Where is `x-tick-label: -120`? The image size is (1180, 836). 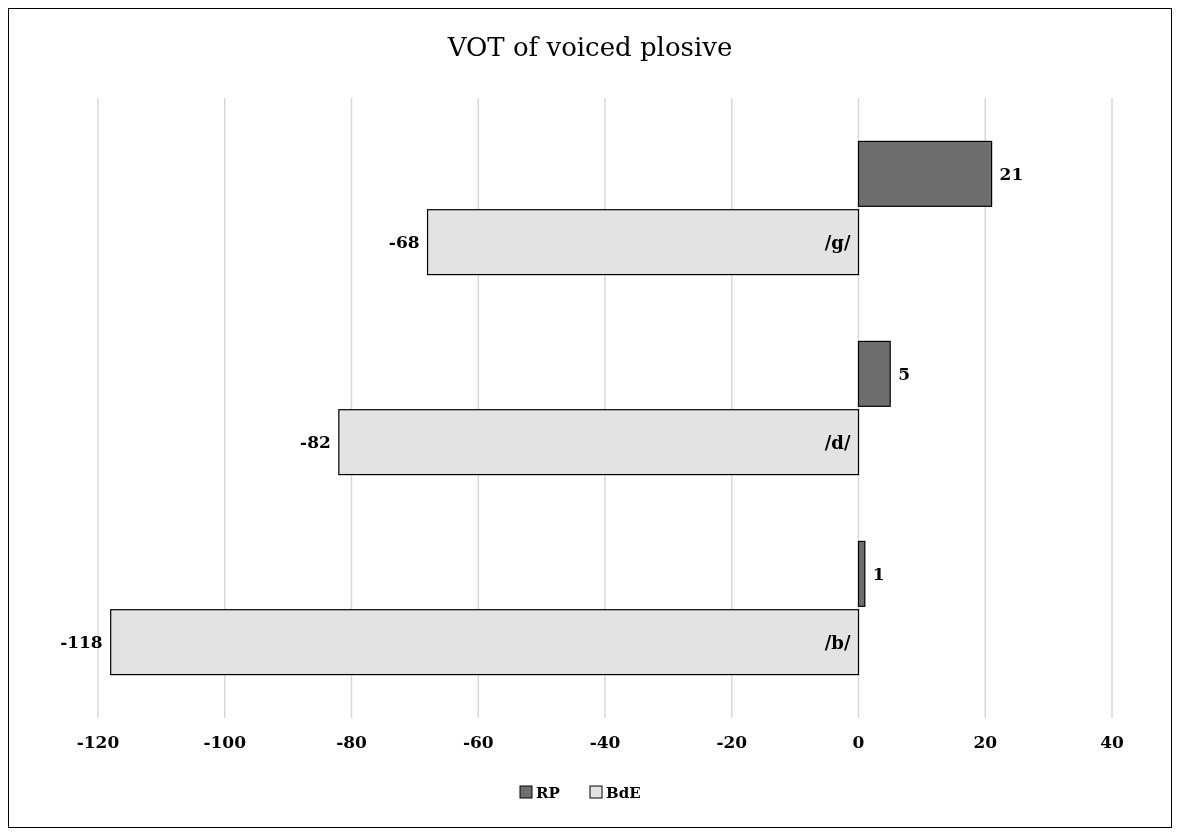 x-tick-label: -120 is located at coordinates (98, 742).